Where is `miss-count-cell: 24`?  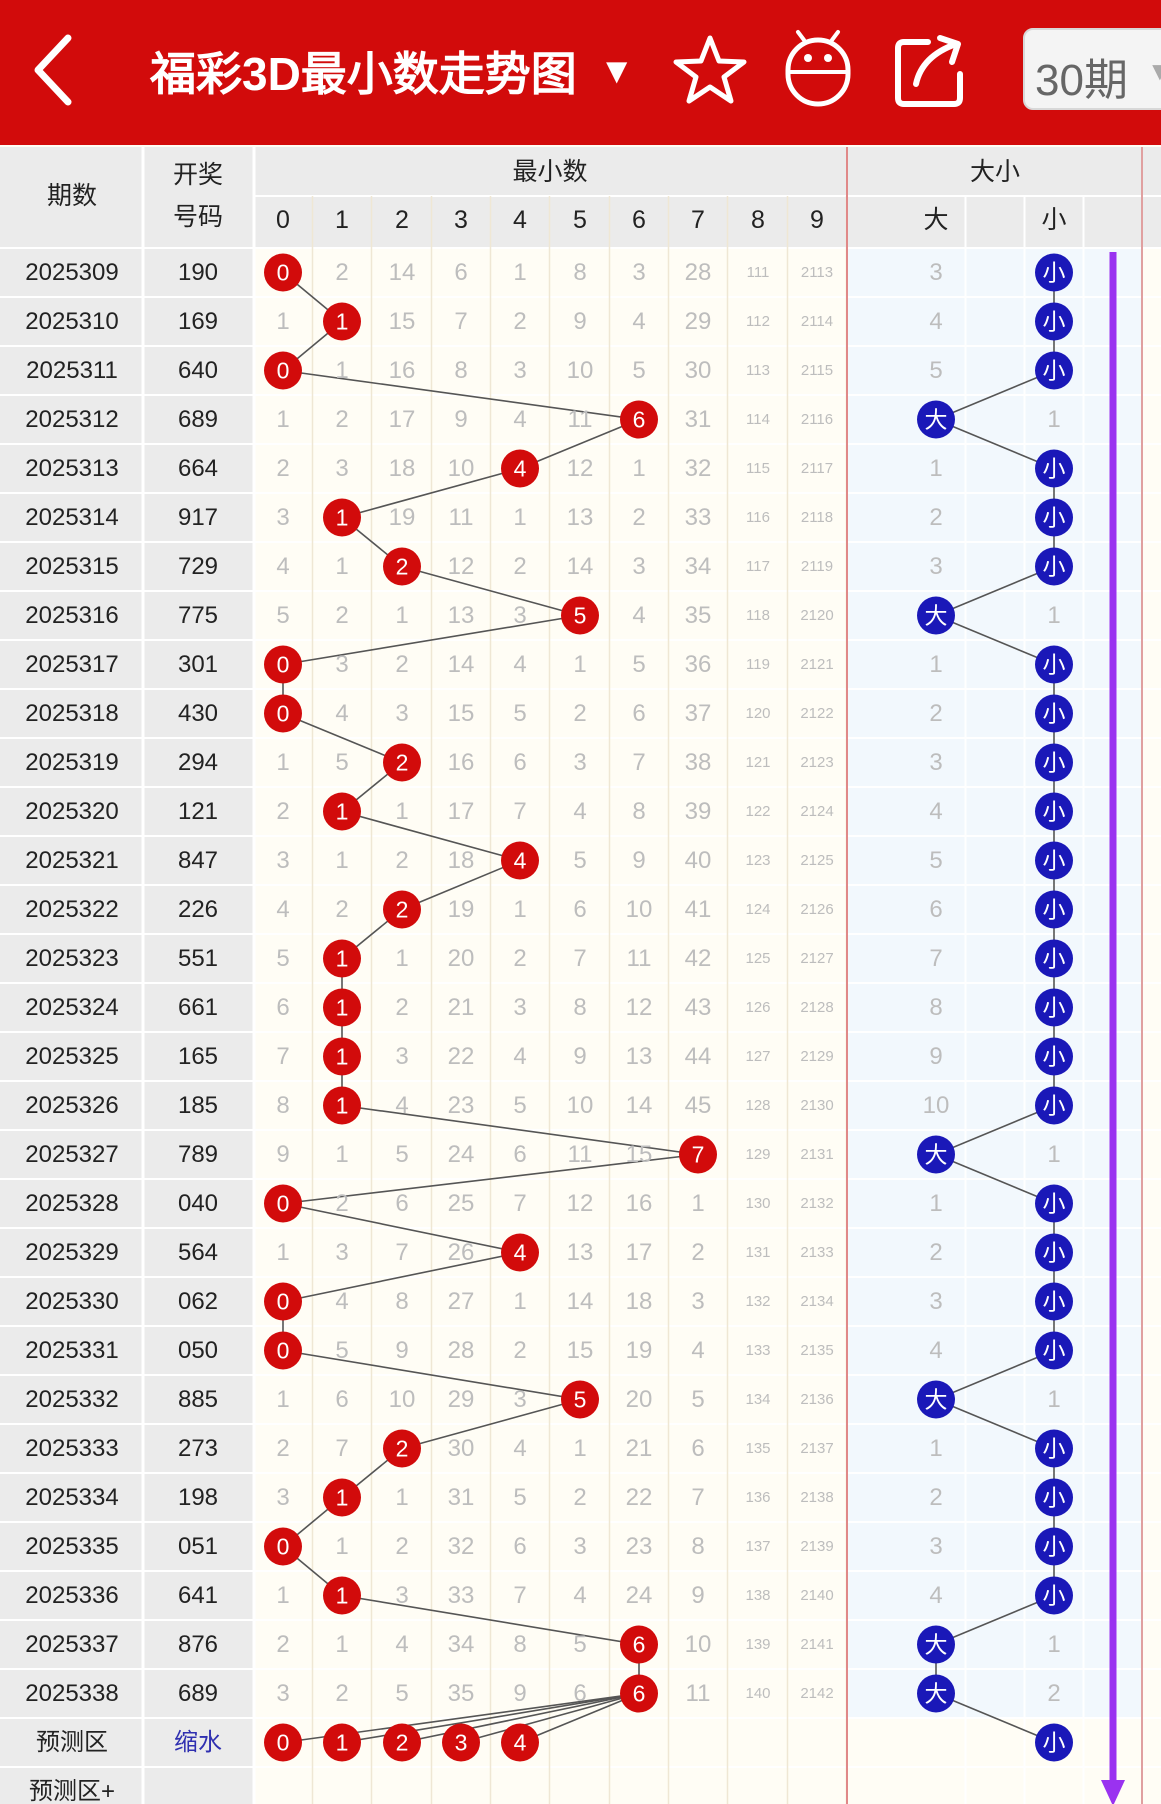
miss-count-cell: 24 is located at coordinates (639, 1595).